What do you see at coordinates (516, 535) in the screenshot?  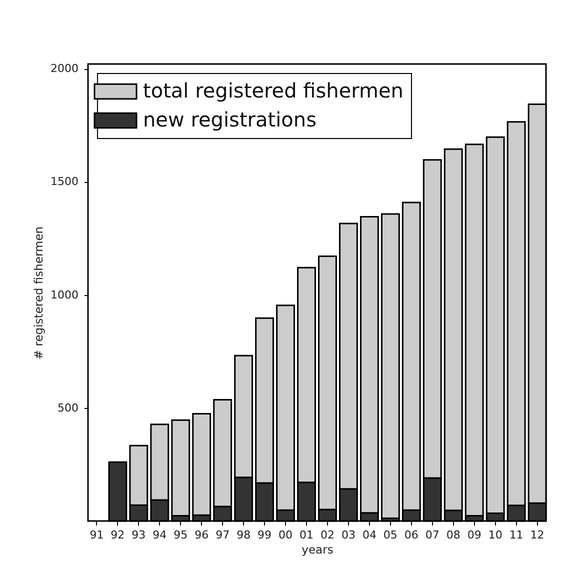 I see `x-tick-label: 11` at bounding box center [516, 535].